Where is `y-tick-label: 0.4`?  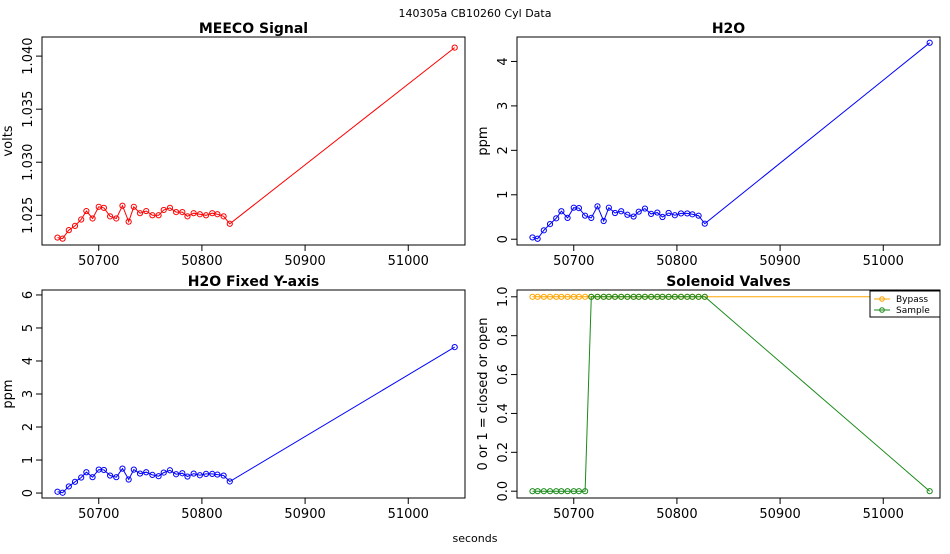
y-tick-label: 0.4 is located at coordinates (503, 413).